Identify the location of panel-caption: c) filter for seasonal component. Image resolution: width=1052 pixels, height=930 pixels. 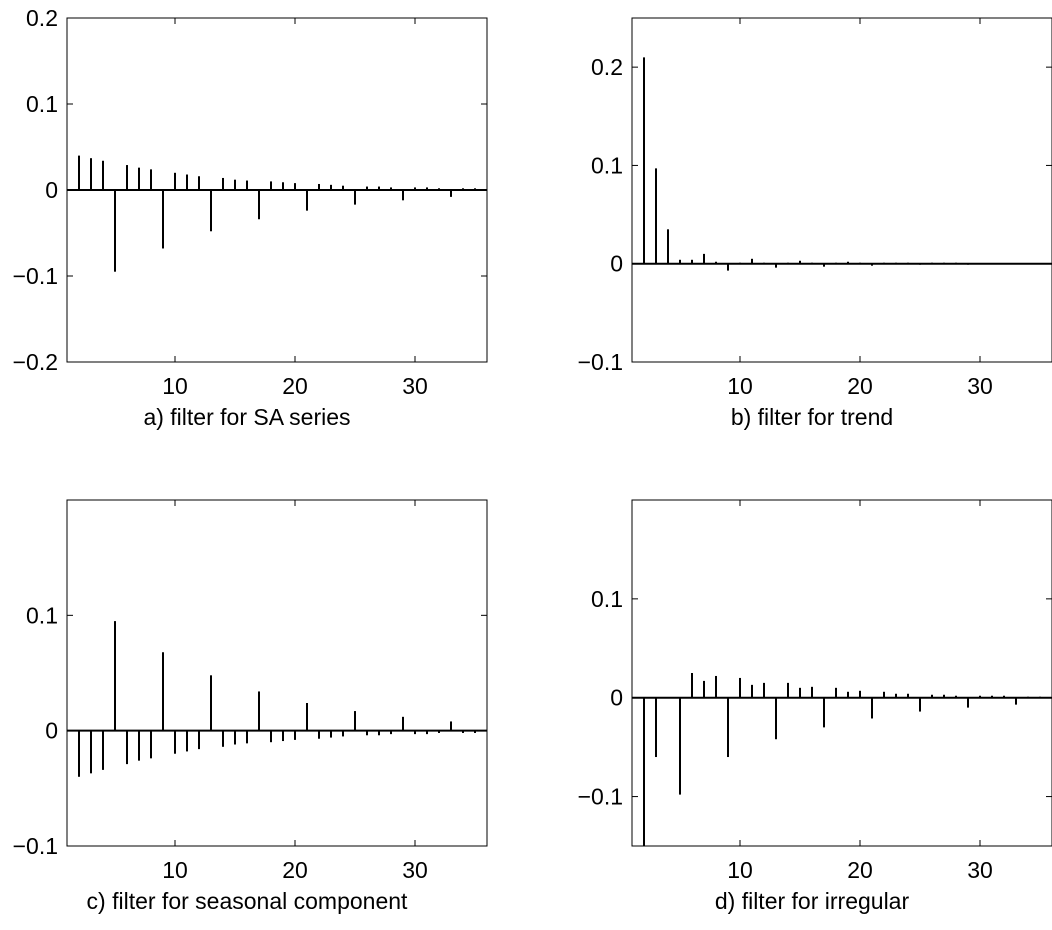
(247, 901).